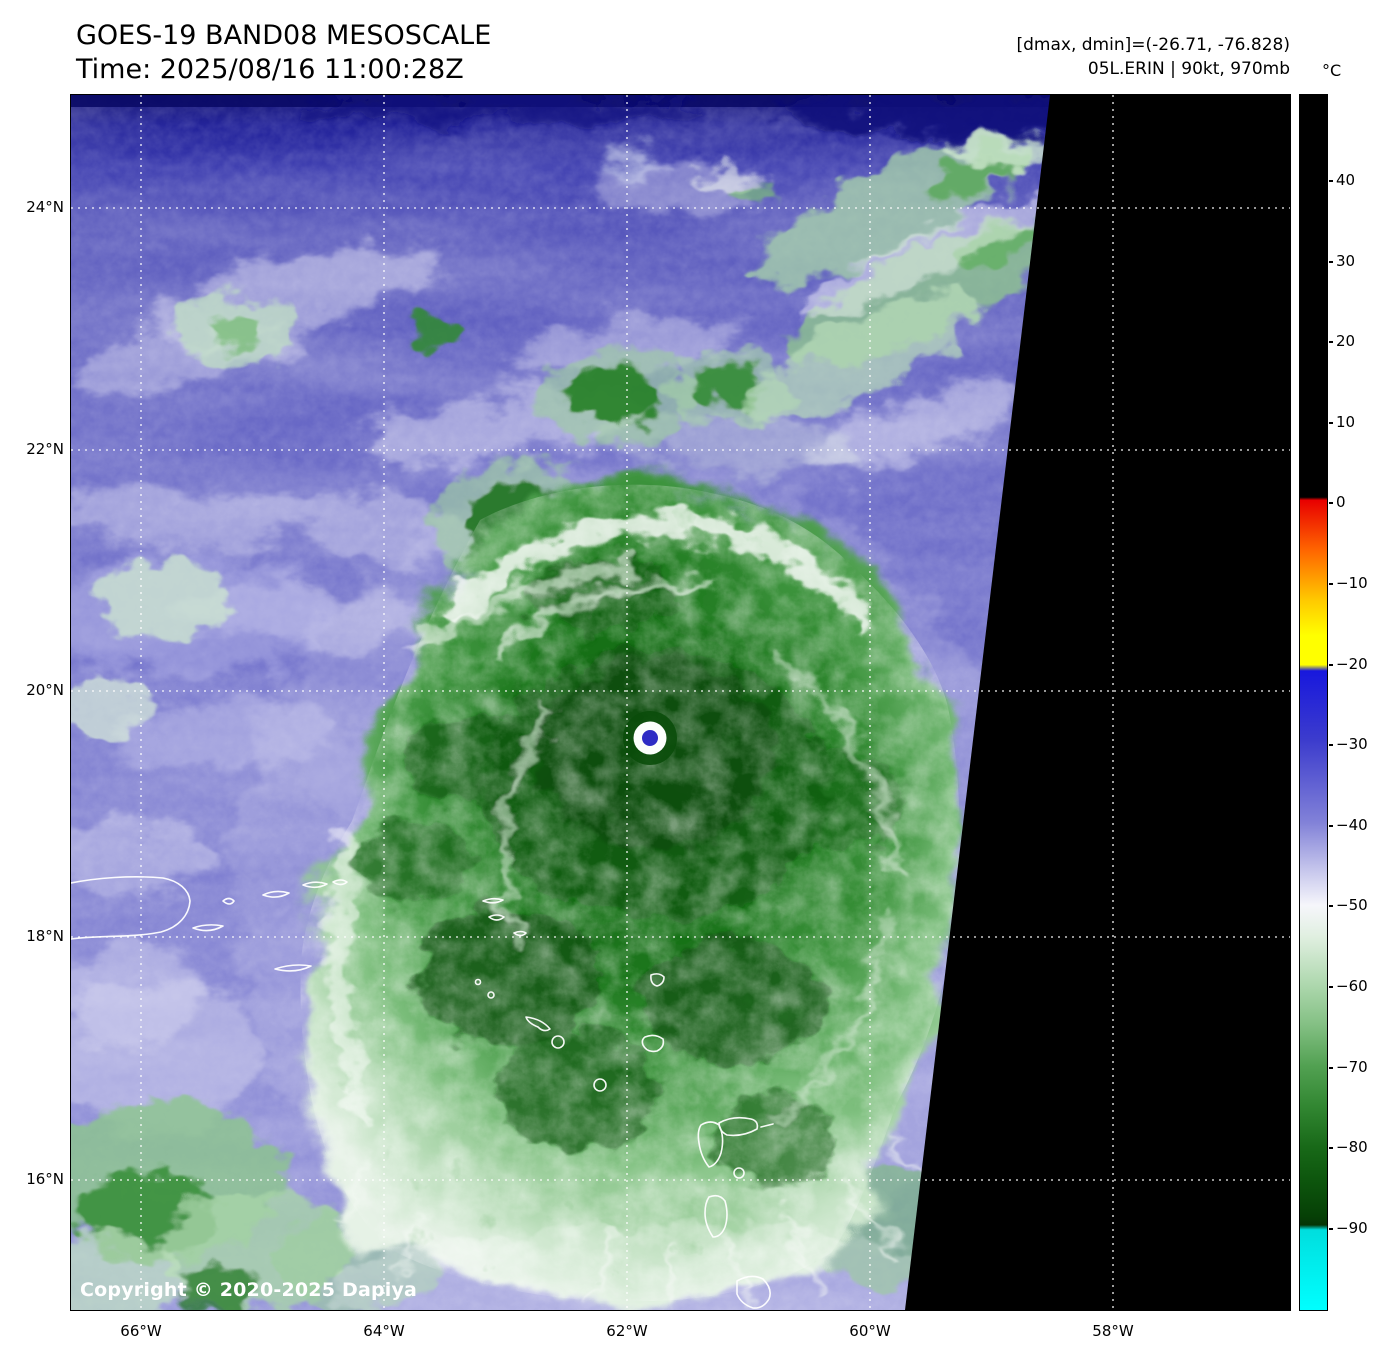  What do you see at coordinates (870, 1331) in the screenshot?
I see `lon-label: 60°W` at bounding box center [870, 1331].